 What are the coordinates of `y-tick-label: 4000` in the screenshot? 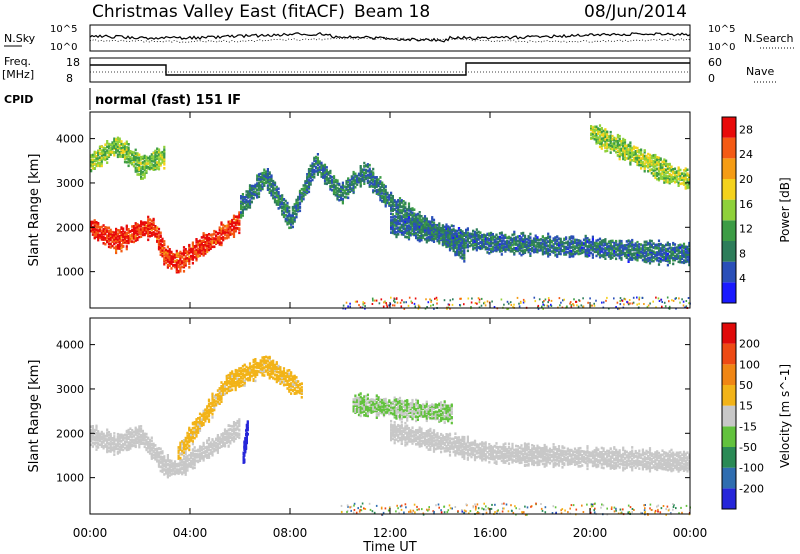 It's located at (70, 139).